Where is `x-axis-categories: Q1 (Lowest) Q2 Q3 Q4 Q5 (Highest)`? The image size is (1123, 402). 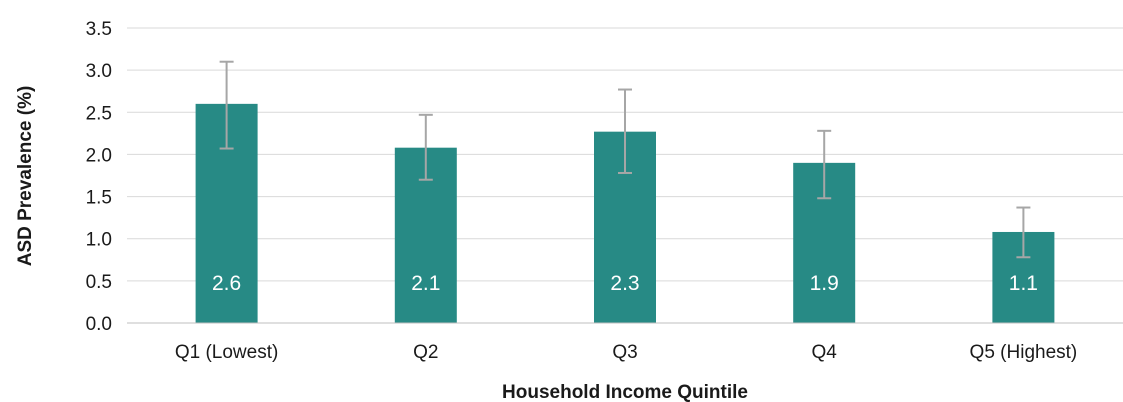 x-axis-categories: Q1 (Lowest) Q2 Q3 Q4 Q5 (Highest) is located at coordinates (626, 352).